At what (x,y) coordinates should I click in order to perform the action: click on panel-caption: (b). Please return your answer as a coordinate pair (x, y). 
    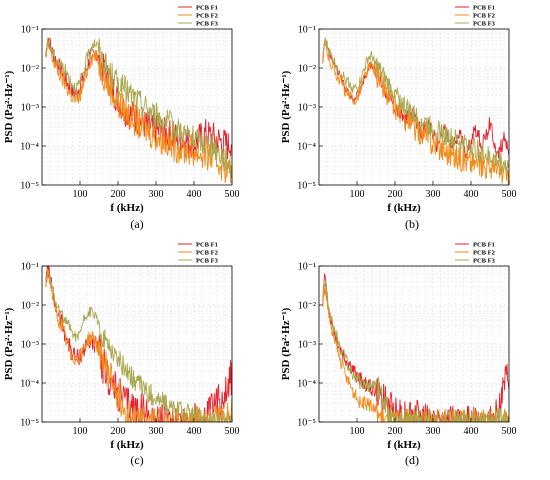
    Looking at the image, I should click on (412, 224).